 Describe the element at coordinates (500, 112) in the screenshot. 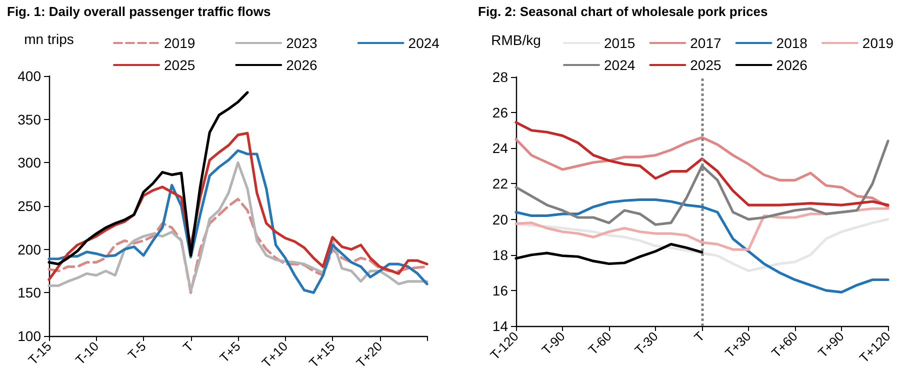

I see `y-tick-label: 26` at that location.